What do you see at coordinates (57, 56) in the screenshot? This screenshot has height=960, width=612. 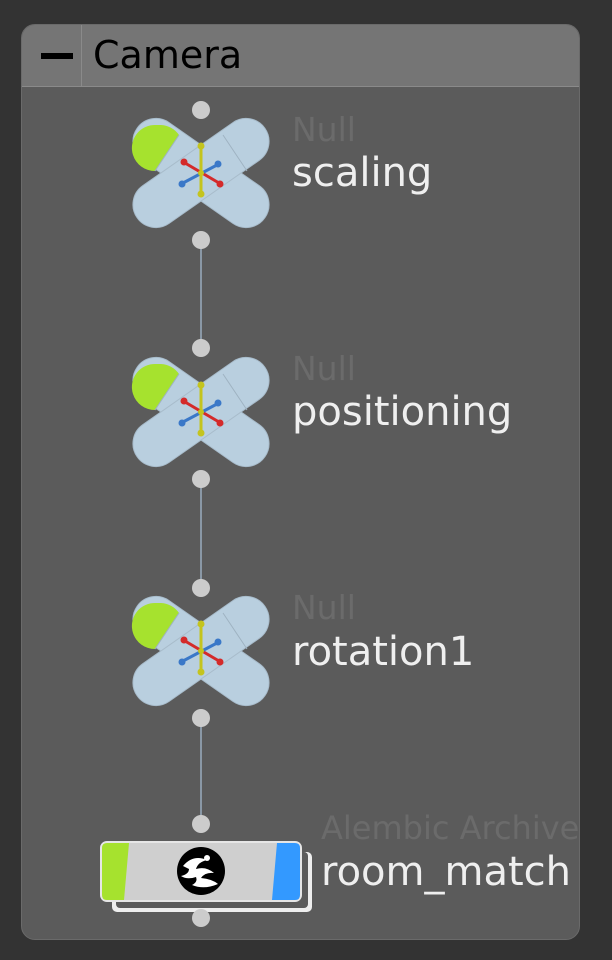 I see `minus-bar` at bounding box center [57, 56].